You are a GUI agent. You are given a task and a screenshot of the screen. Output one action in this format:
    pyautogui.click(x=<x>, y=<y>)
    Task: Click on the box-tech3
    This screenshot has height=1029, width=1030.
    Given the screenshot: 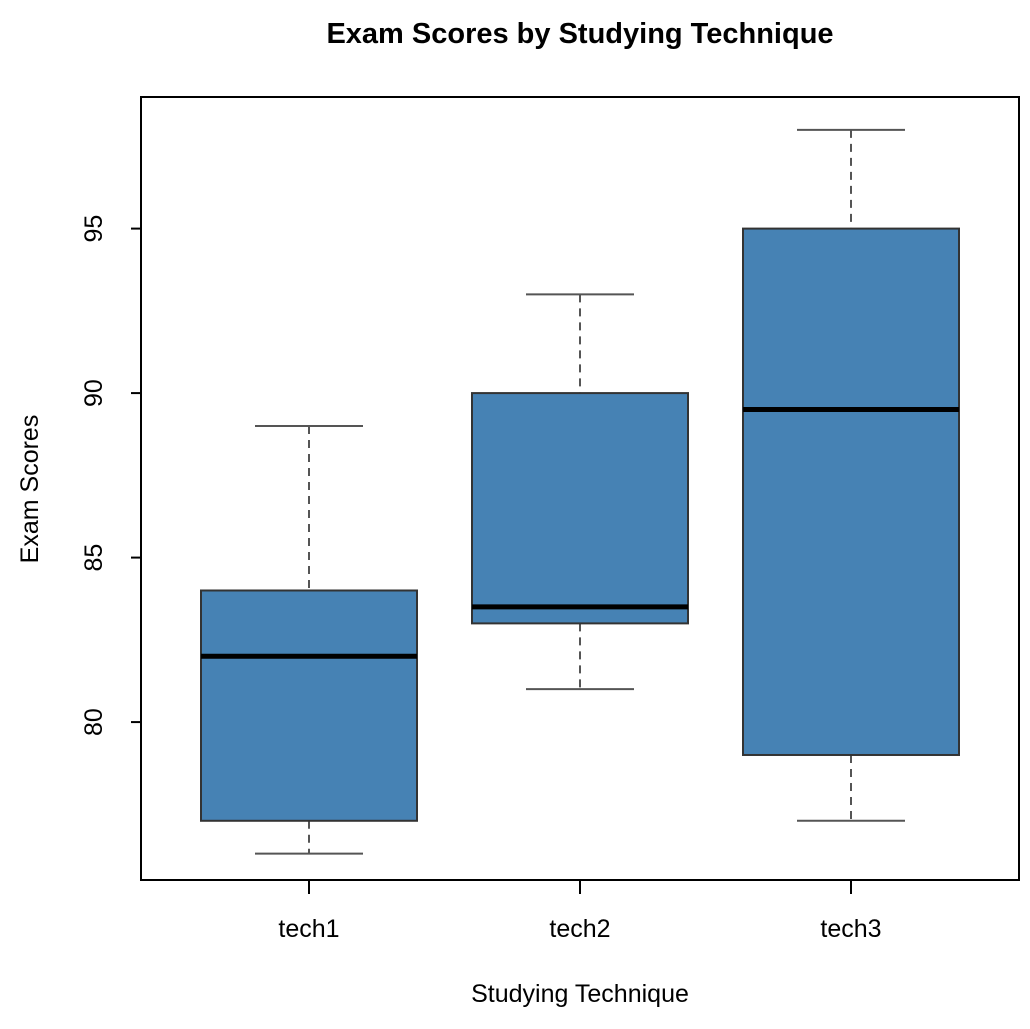 What is the action you would take?
    pyautogui.click(x=851, y=475)
    